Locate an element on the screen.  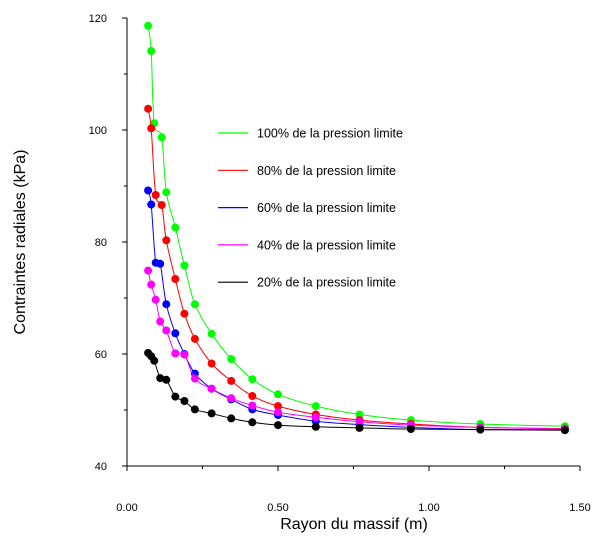
y-tick-label: 120 is located at coordinates (98, 19).